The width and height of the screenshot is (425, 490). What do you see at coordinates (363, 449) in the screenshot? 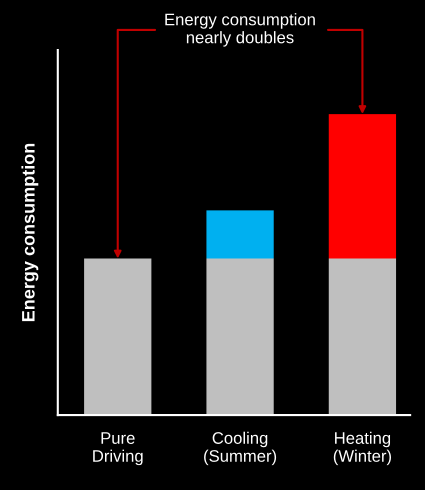
I see `x-tick-label: Heating (Winter)` at bounding box center [363, 449].